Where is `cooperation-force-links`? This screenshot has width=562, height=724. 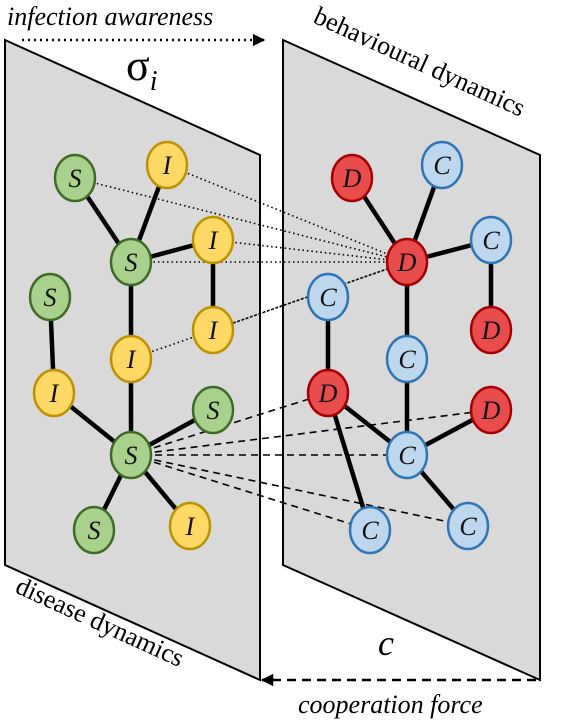
cooperation-force-links is located at coordinates (311, 461).